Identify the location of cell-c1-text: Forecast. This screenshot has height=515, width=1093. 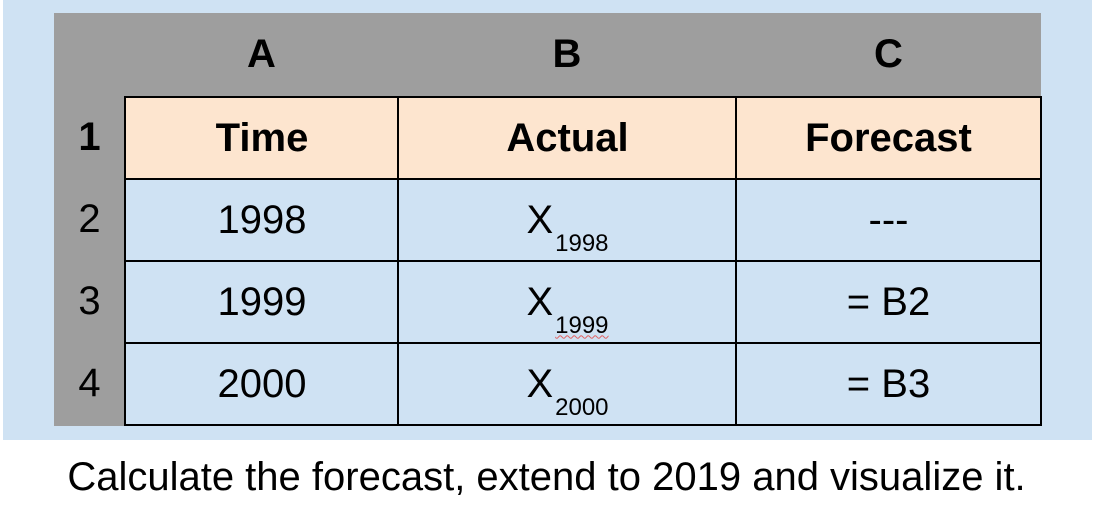
(888, 137).